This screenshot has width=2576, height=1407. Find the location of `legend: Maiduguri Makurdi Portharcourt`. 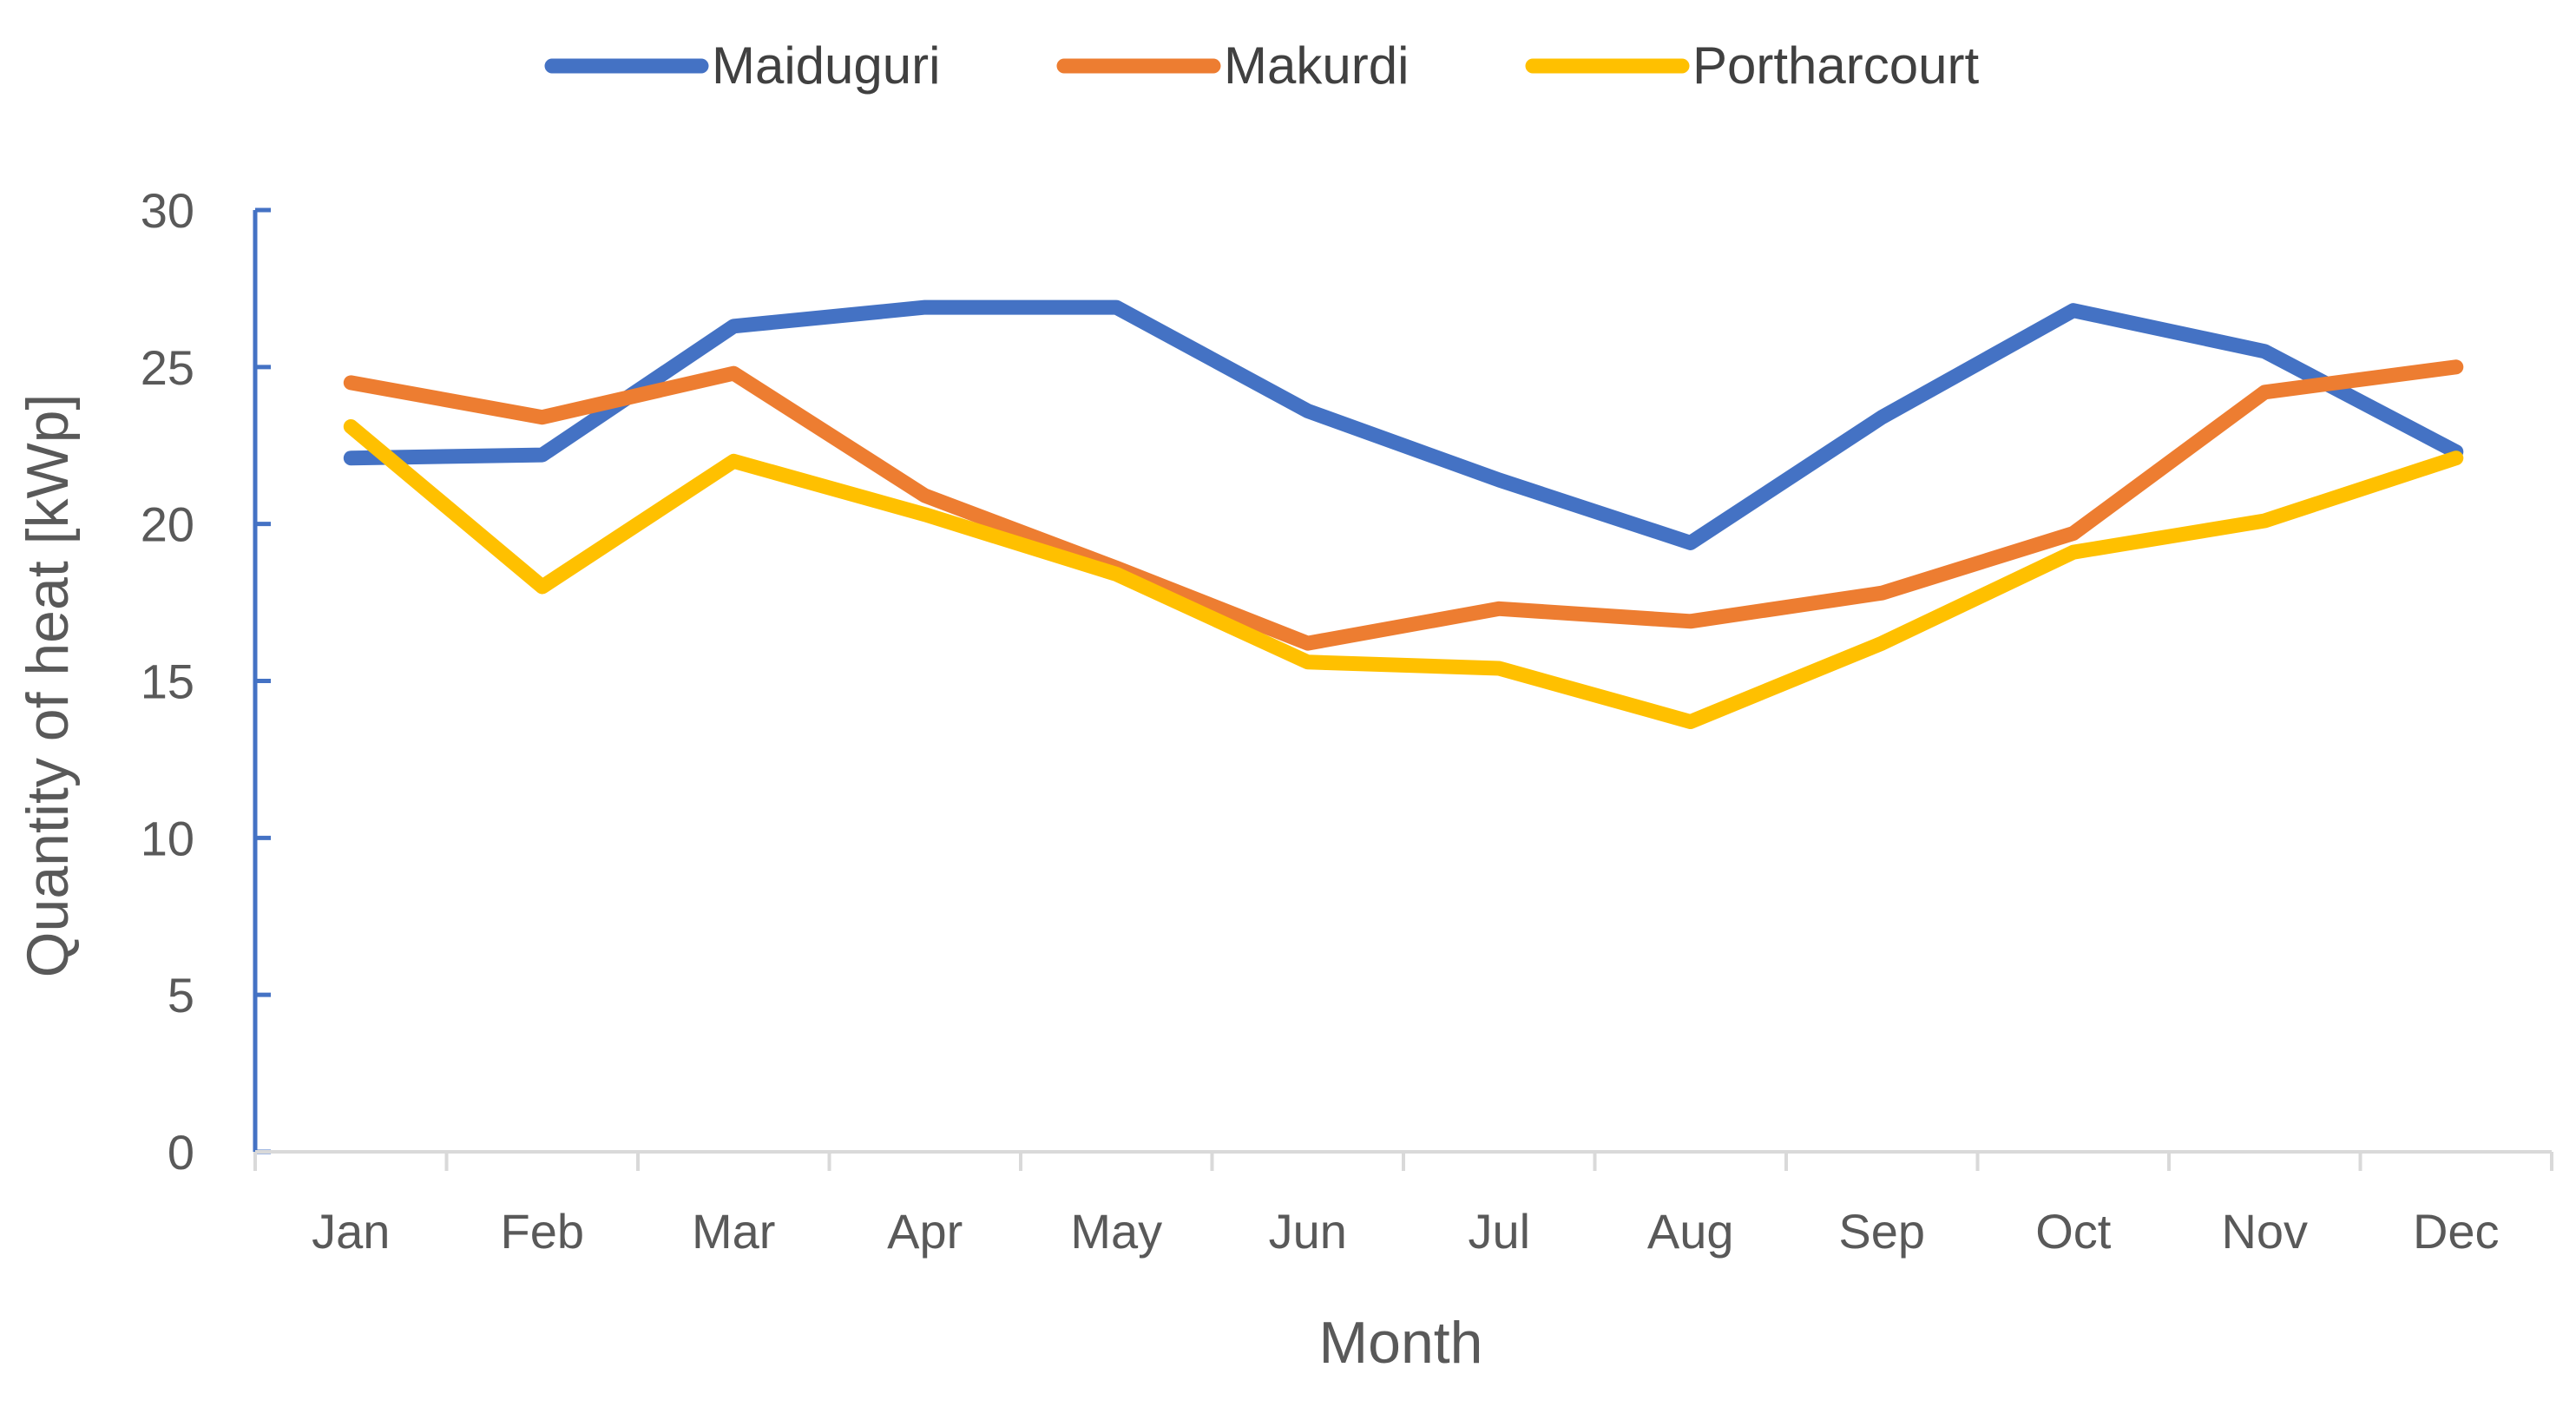

legend: Maiduguri Makurdi Portharcourt is located at coordinates (1261, 65).